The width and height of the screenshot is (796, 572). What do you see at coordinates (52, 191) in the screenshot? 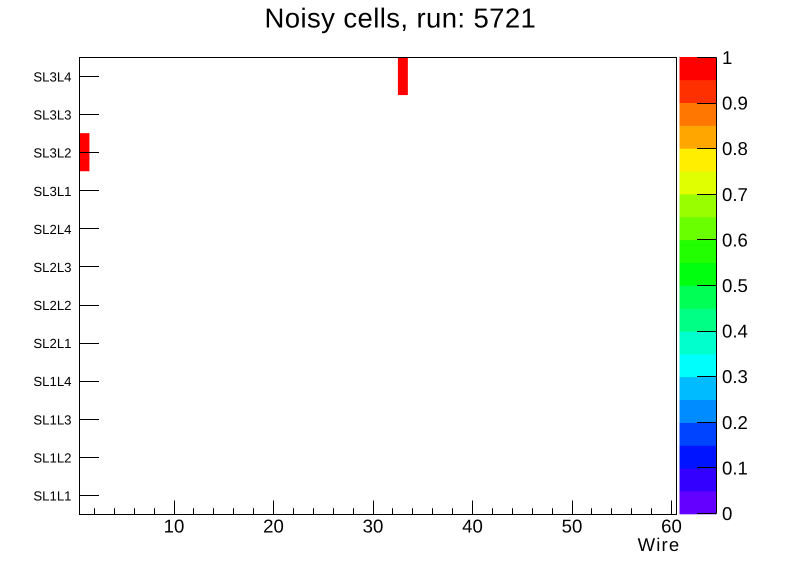
I see `svg-text: SL3L1` at bounding box center [52, 191].